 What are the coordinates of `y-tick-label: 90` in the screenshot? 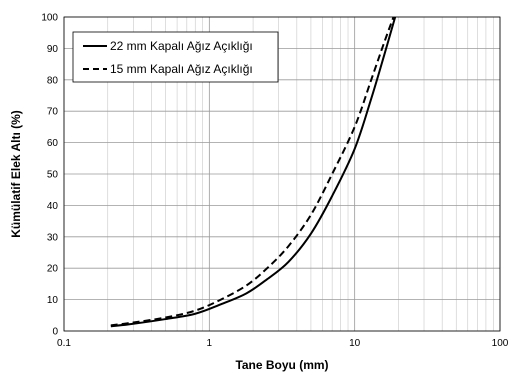 It's located at (53, 49).